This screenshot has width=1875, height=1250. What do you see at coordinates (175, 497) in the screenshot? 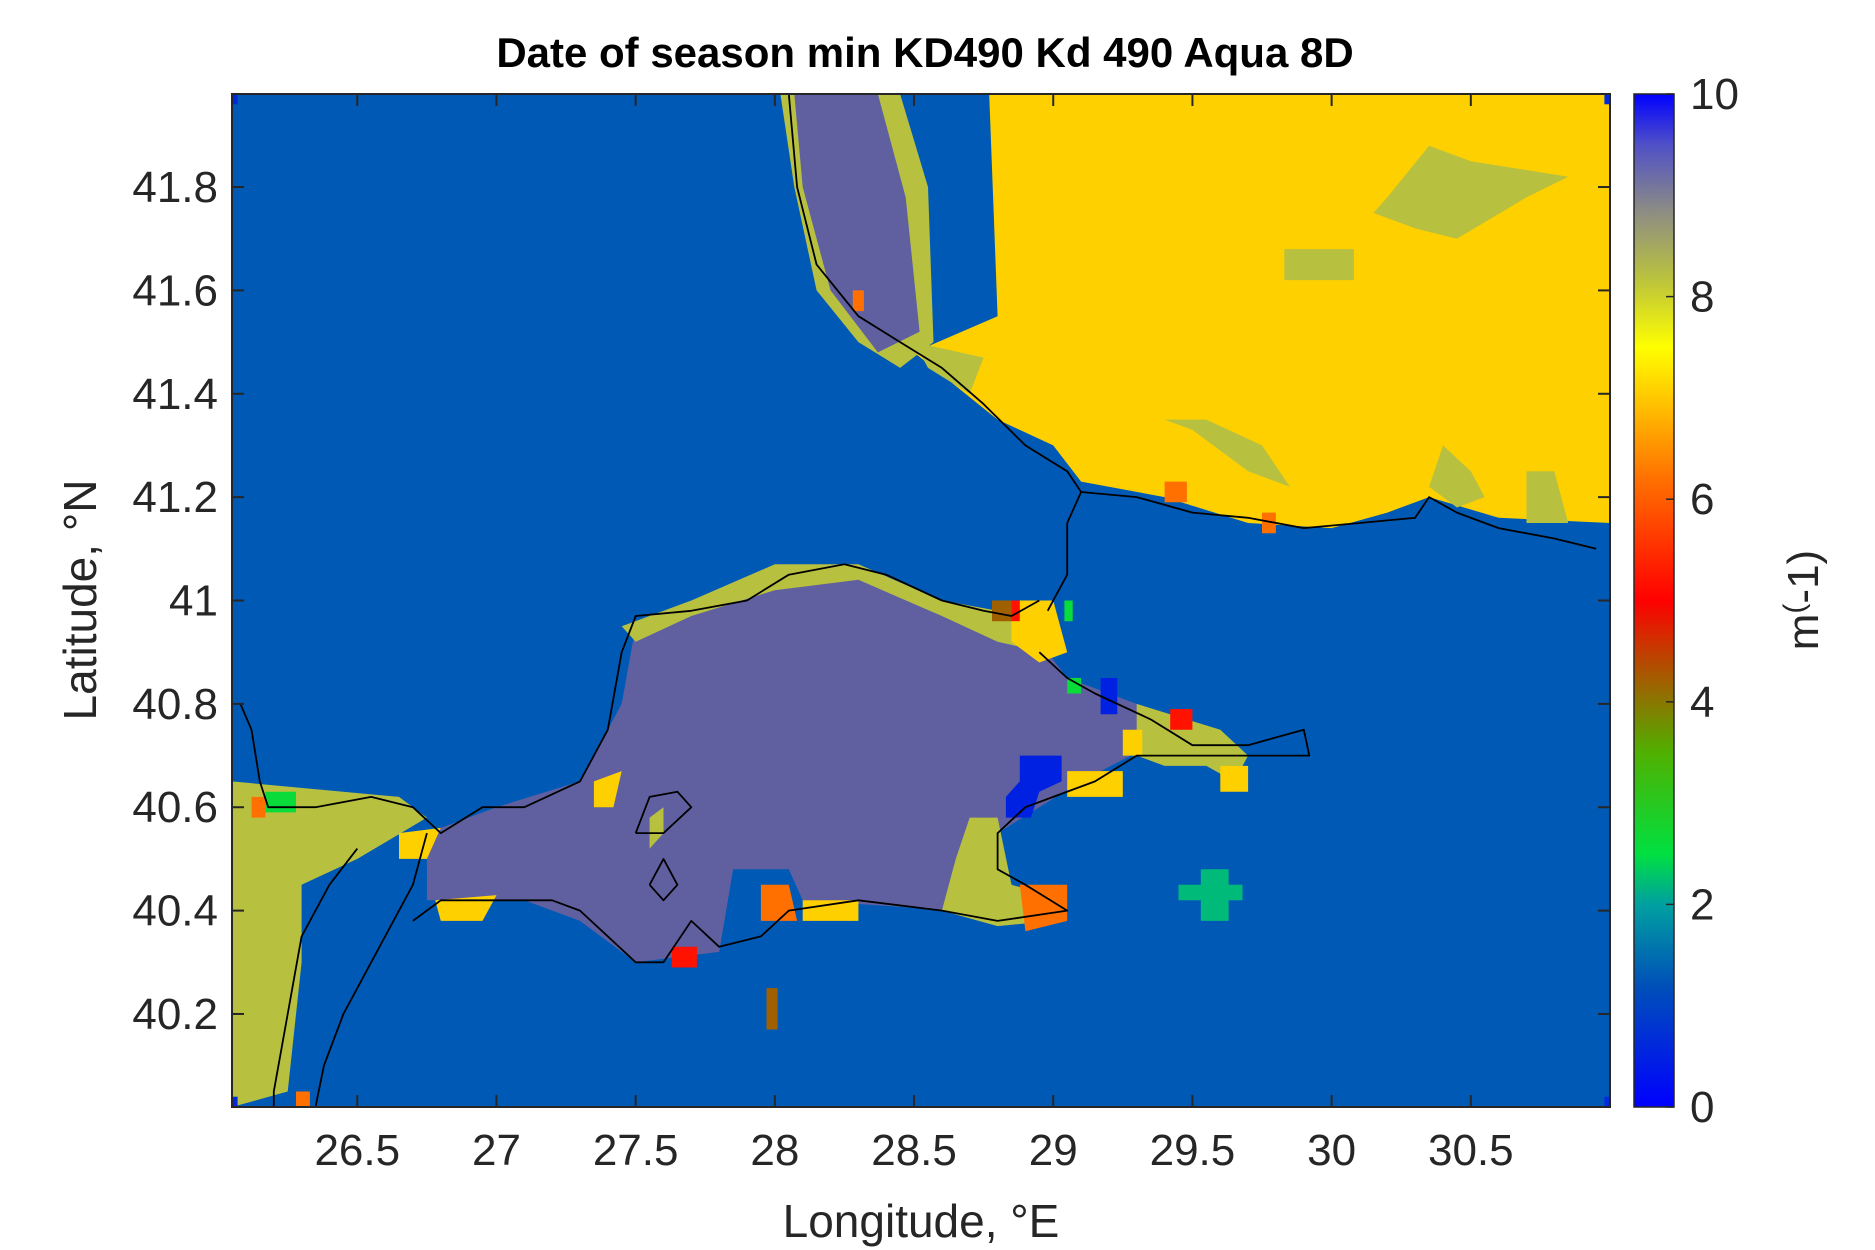
I see `y-tick-label-5: 41.2` at bounding box center [175, 497].